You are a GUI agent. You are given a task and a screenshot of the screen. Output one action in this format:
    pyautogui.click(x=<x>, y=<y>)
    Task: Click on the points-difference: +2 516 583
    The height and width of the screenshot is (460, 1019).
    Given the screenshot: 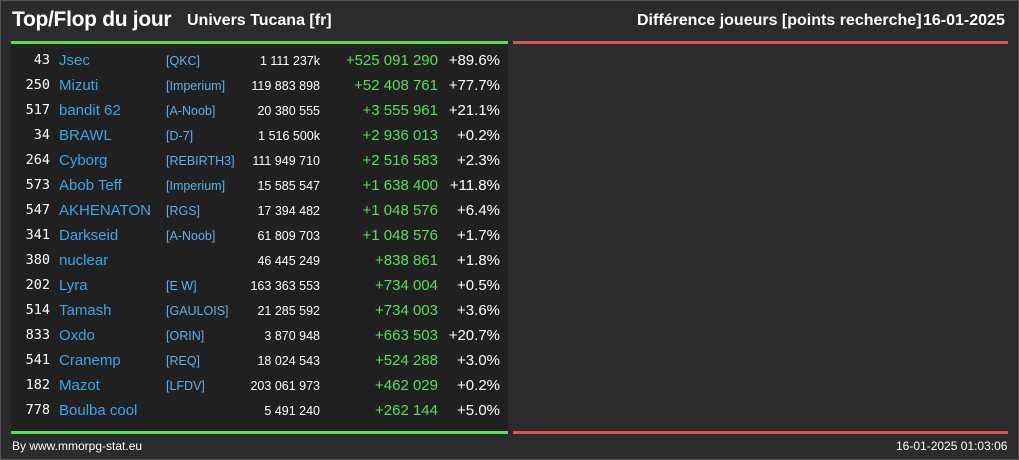 What is the action you would take?
    pyautogui.click(x=400, y=160)
    